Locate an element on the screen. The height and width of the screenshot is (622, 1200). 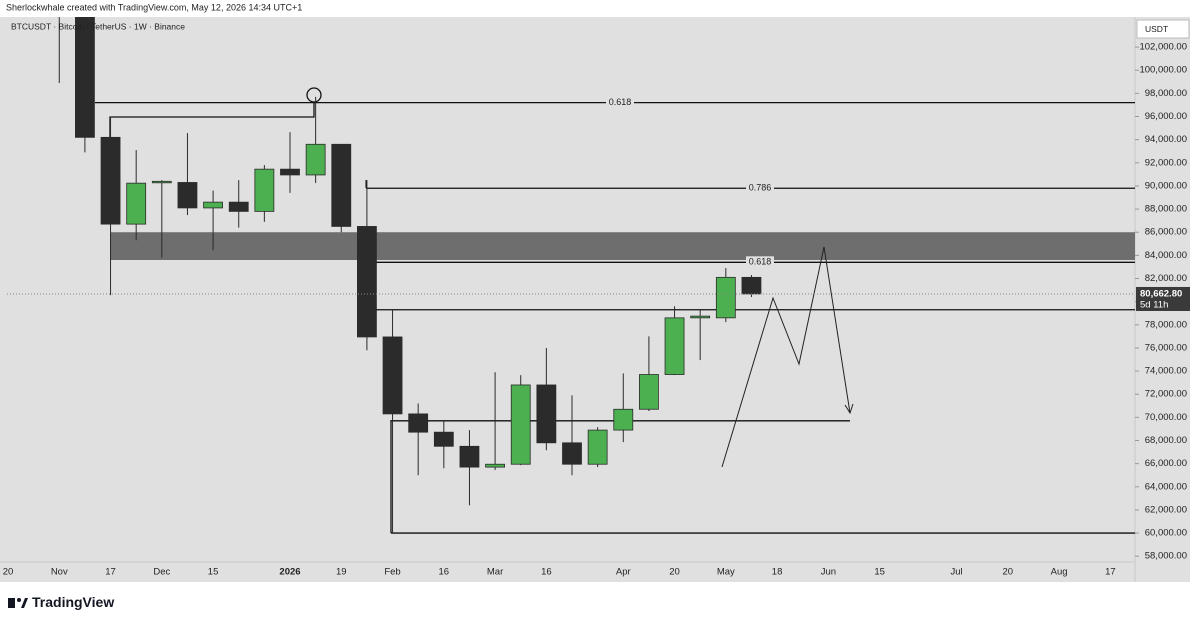
price-tag-label: 80,662.80 is located at coordinates (1161, 293).